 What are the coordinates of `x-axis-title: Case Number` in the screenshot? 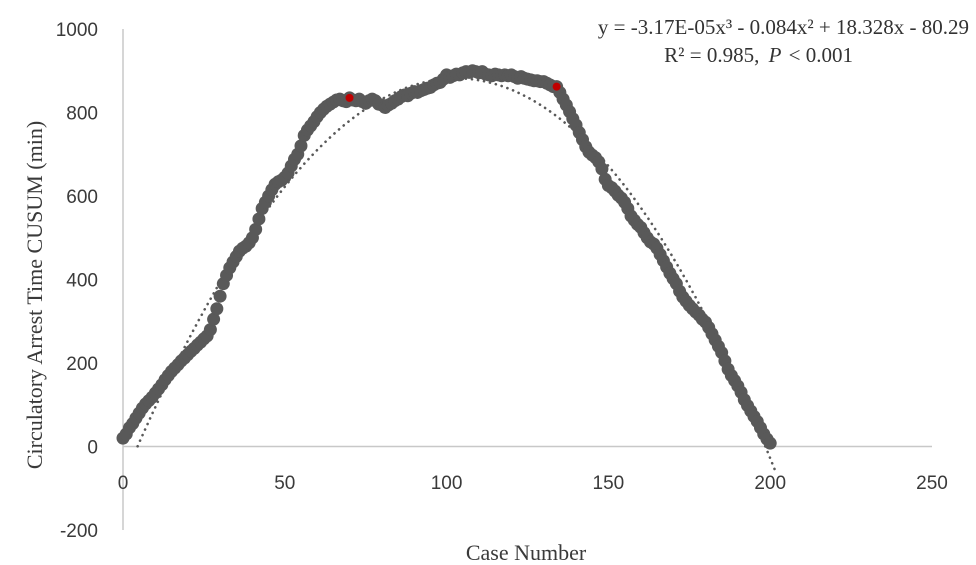 It's located at (526, 552).